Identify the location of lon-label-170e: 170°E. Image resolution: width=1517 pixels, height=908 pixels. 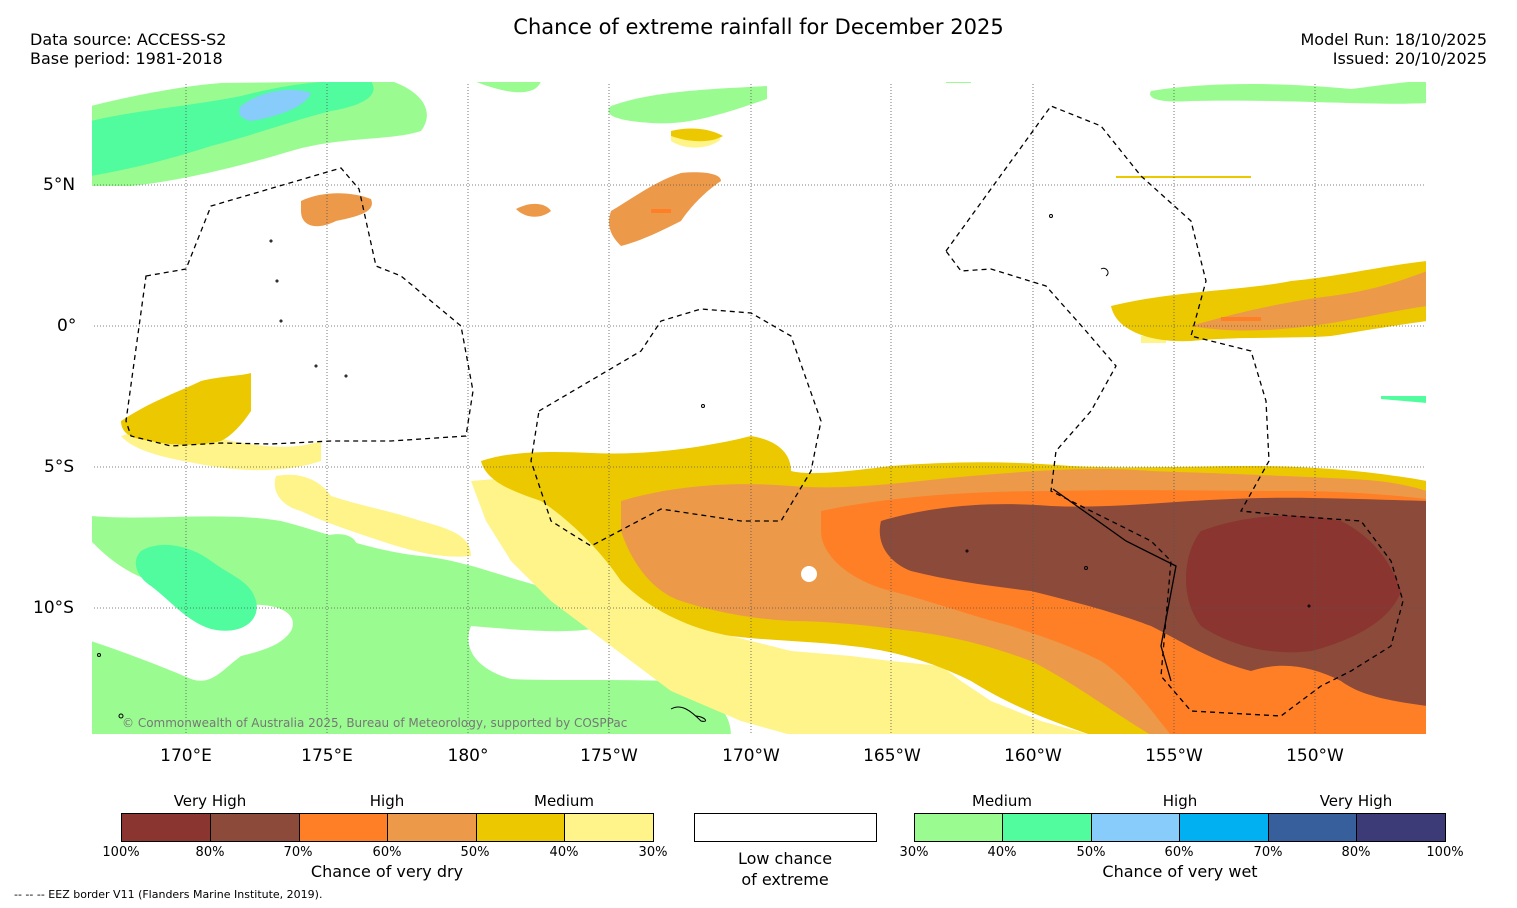
(186, 756).